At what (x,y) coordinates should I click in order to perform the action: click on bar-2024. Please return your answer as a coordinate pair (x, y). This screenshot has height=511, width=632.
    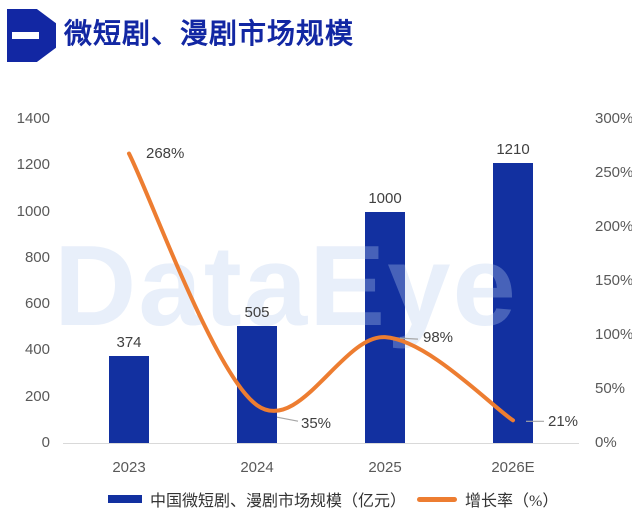
    Looking at the image, I should click on (257, 384).